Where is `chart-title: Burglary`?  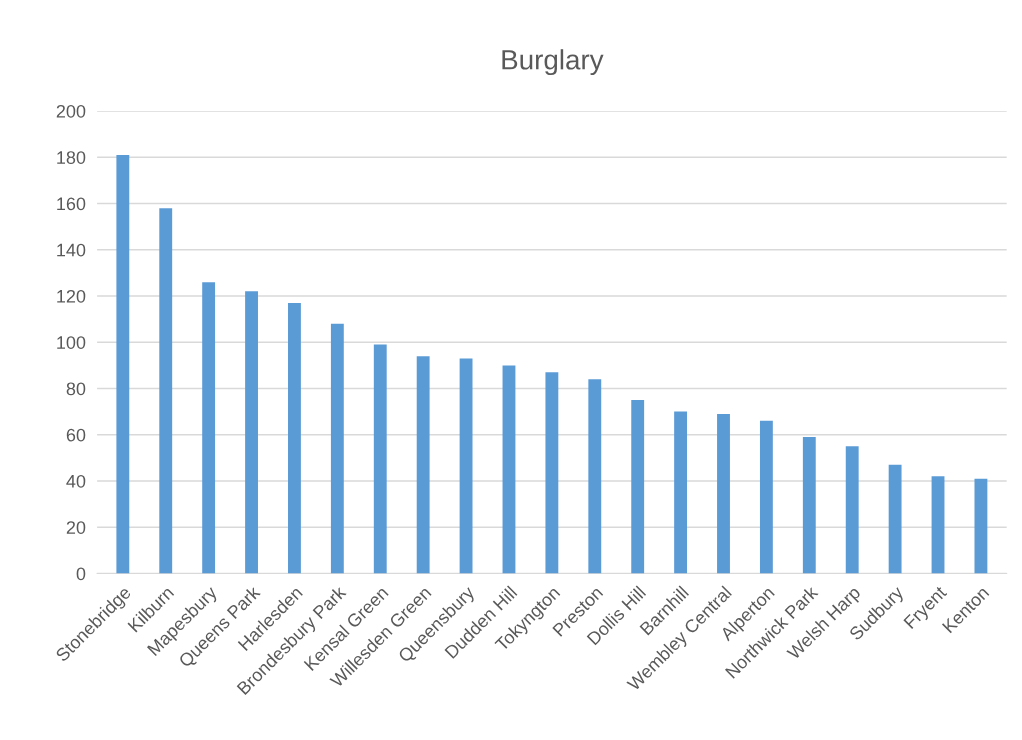
chart-title: Burglary is located at coordinates (553, 62).